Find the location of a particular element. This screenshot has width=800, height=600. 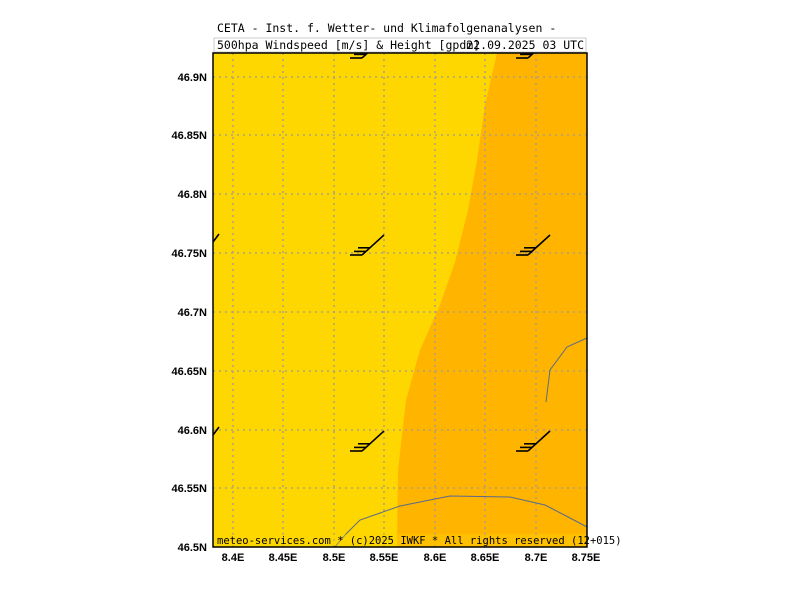

lat-tick-label: 46.9N is located at coordinates (192, 78).